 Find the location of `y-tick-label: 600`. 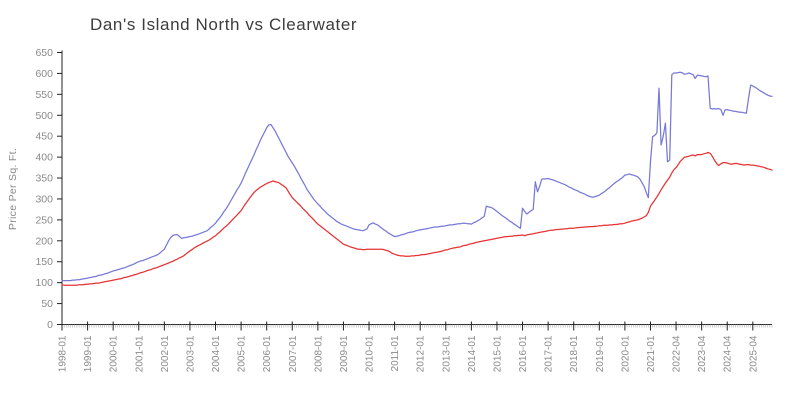

y-tick-label: 600 is located at coordinates (44, 74).